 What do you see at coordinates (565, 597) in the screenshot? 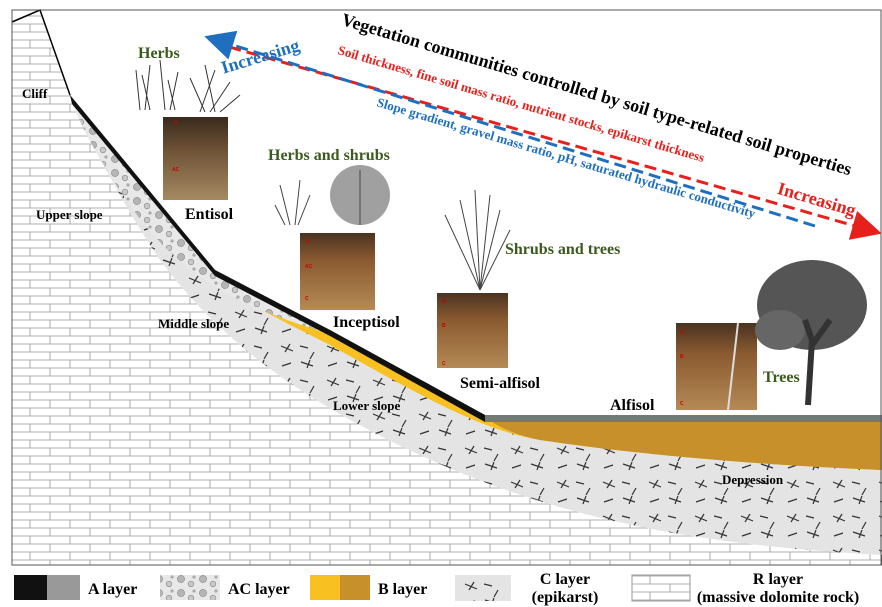
I see `legend-label: (epikarst)` at bounding box center [565, 597].